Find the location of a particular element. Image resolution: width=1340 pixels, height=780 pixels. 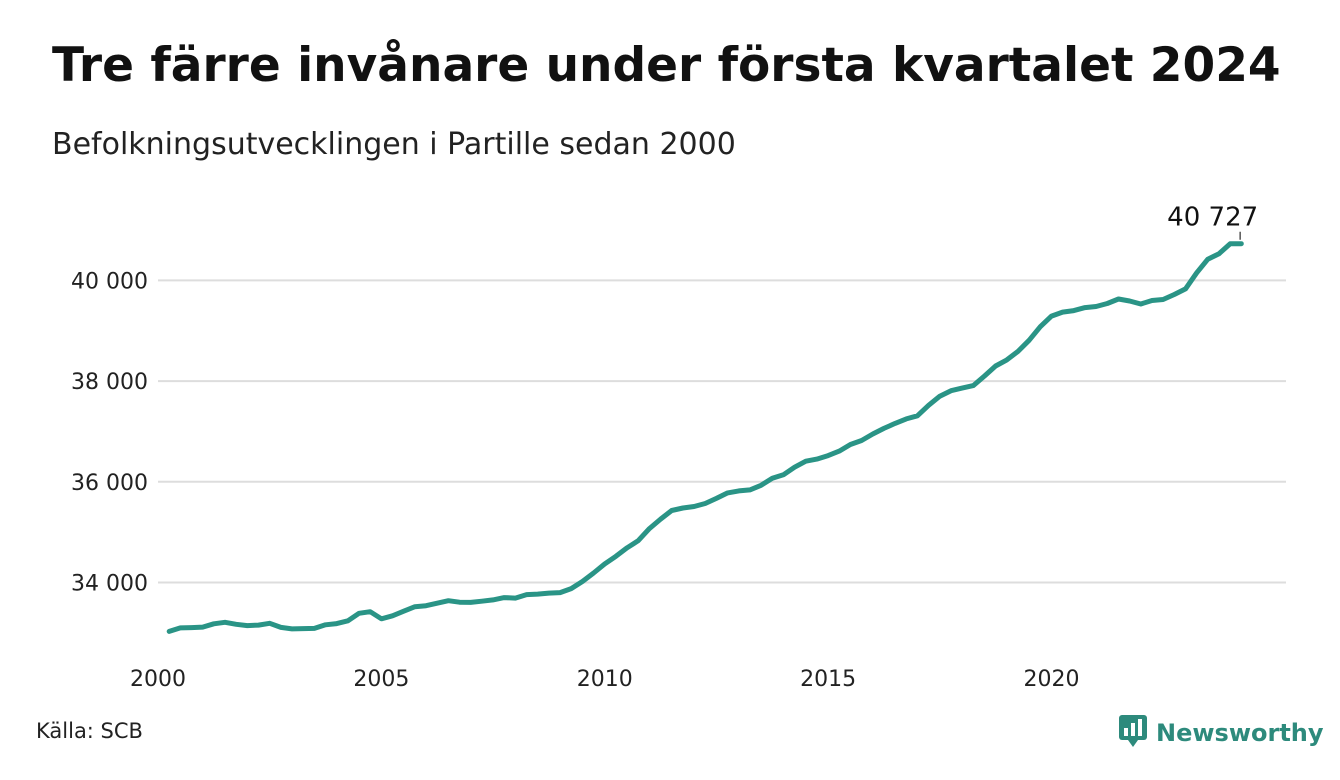

x-tick-label: 2010 is located at coordinates (605, 679).